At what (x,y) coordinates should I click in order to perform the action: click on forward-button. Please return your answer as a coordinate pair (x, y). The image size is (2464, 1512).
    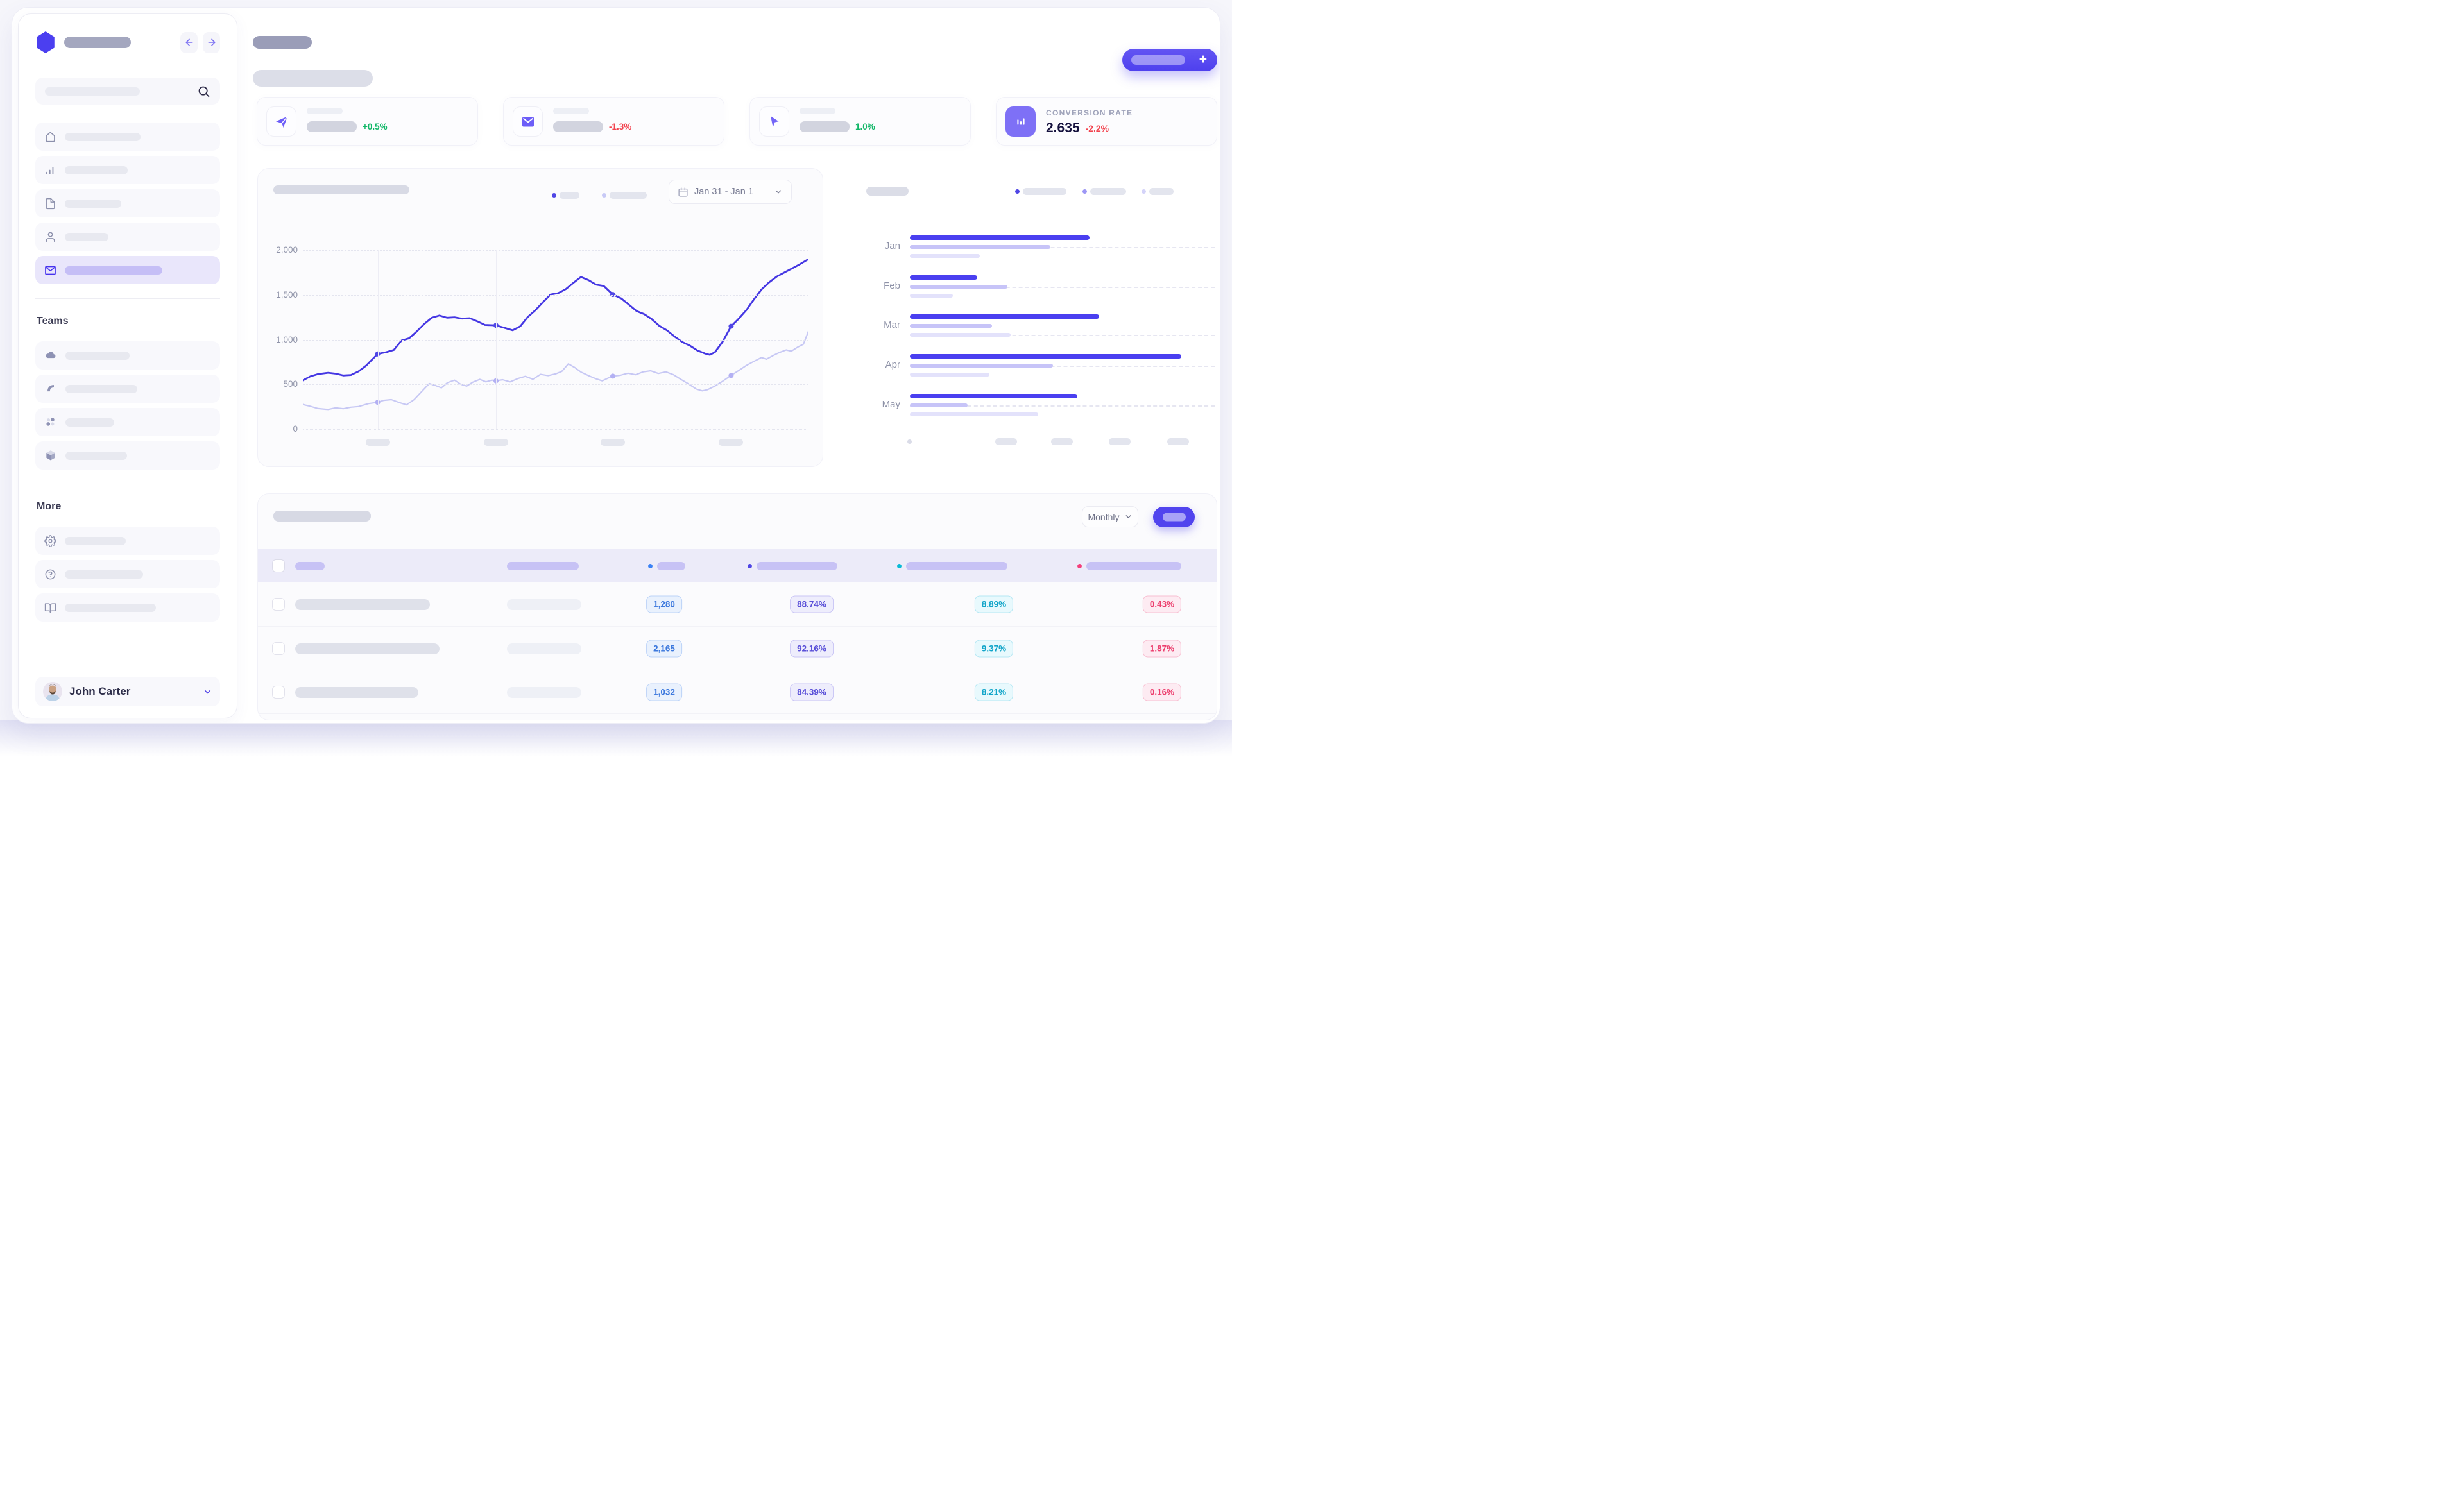
    Looking at the image, I should click on (212, 42).